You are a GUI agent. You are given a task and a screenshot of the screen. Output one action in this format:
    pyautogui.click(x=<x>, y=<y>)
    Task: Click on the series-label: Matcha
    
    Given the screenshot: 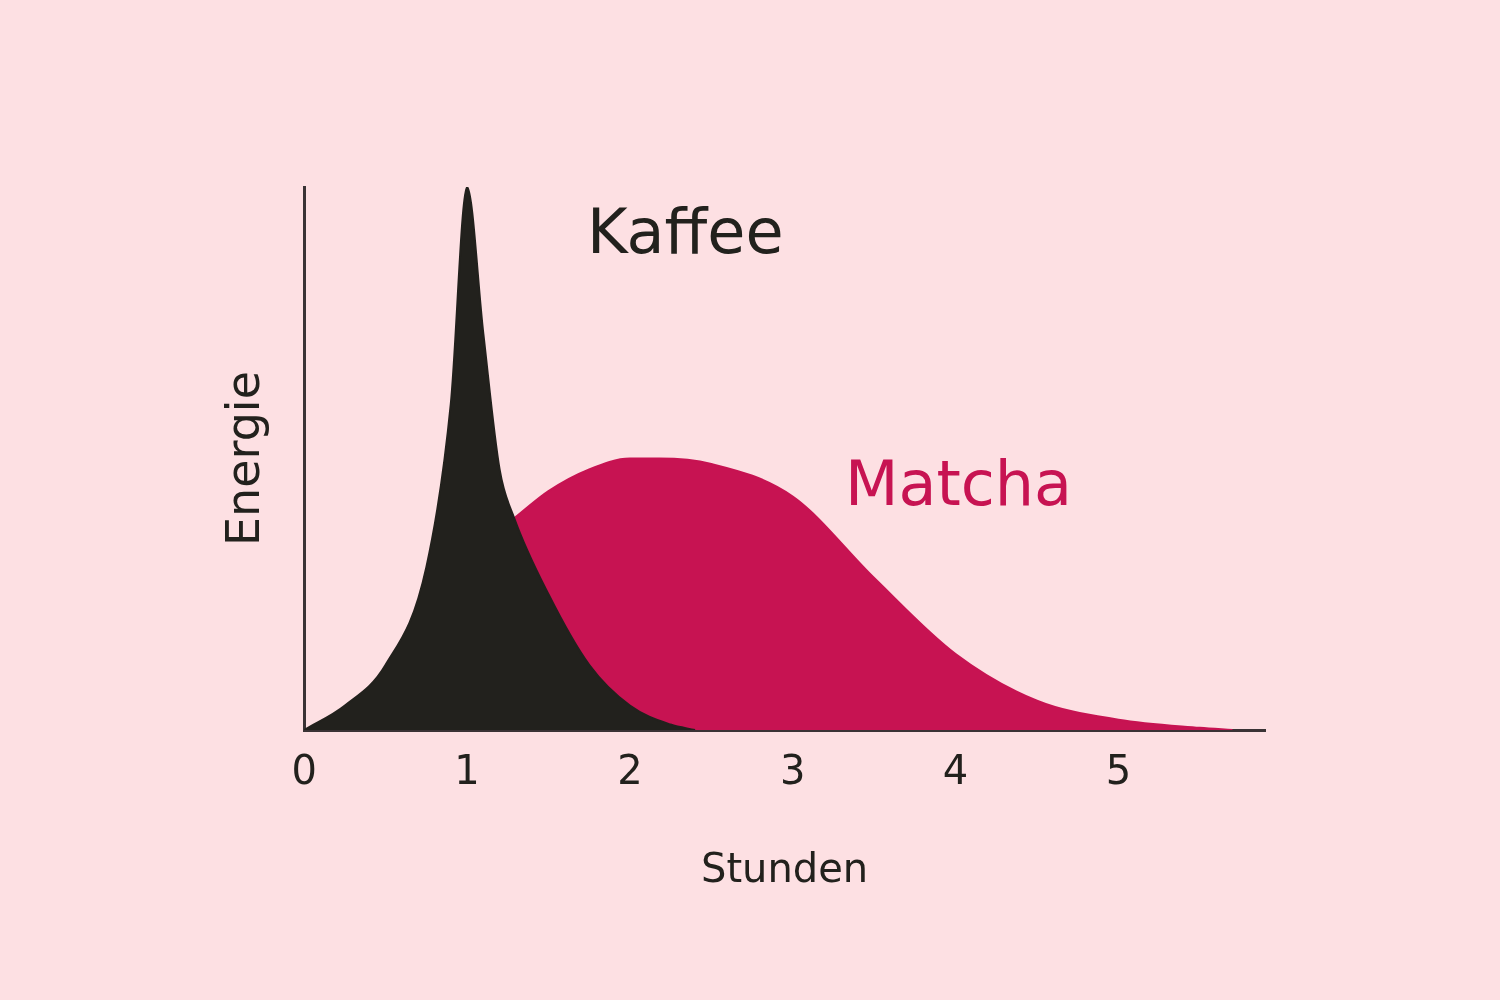 What is the action you would take?
    pyautogui.click(x=958, y=483)
    